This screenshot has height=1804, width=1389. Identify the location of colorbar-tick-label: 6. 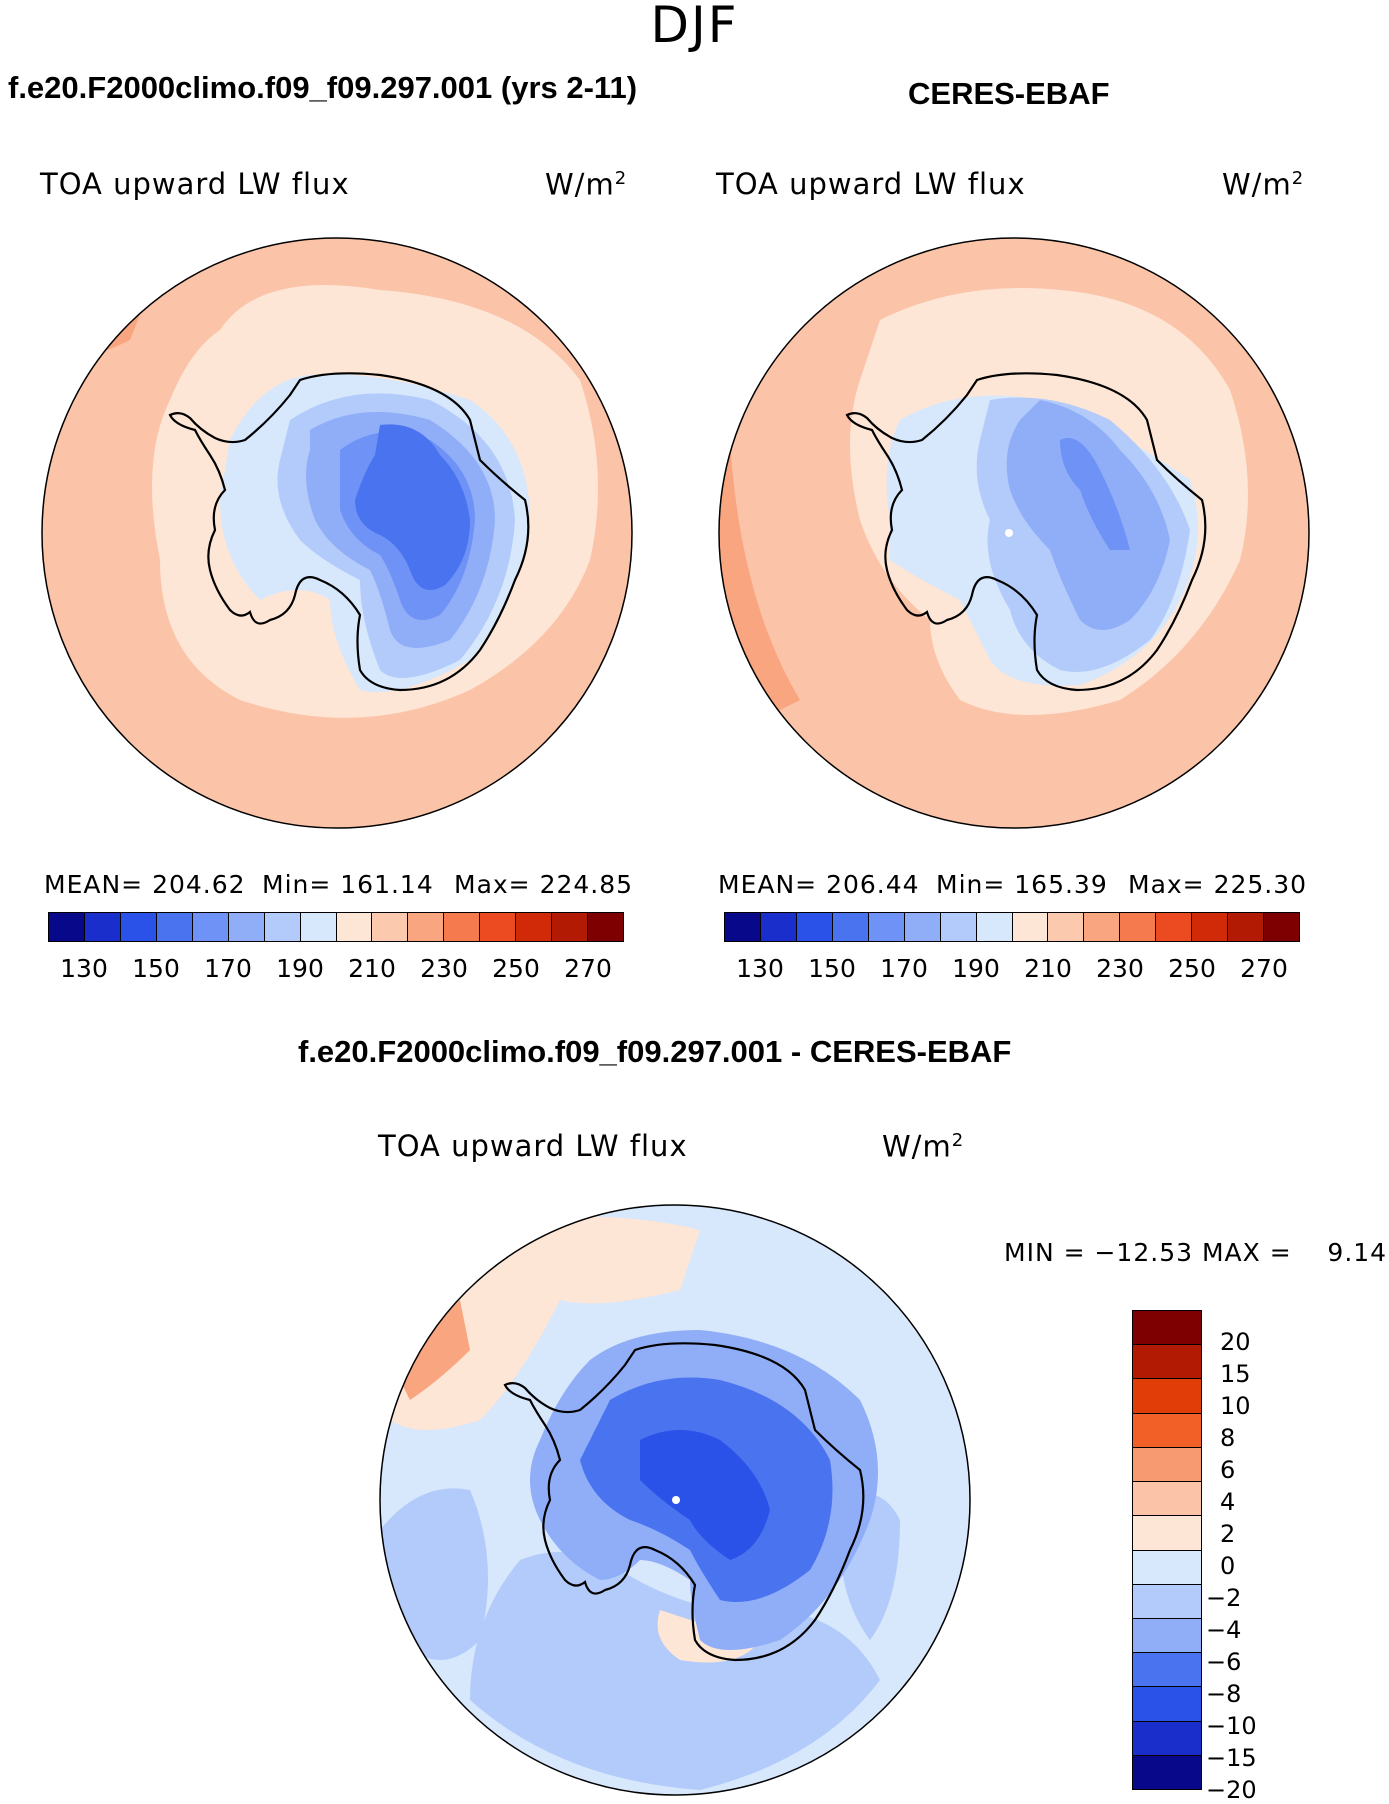
(1228, 1470).